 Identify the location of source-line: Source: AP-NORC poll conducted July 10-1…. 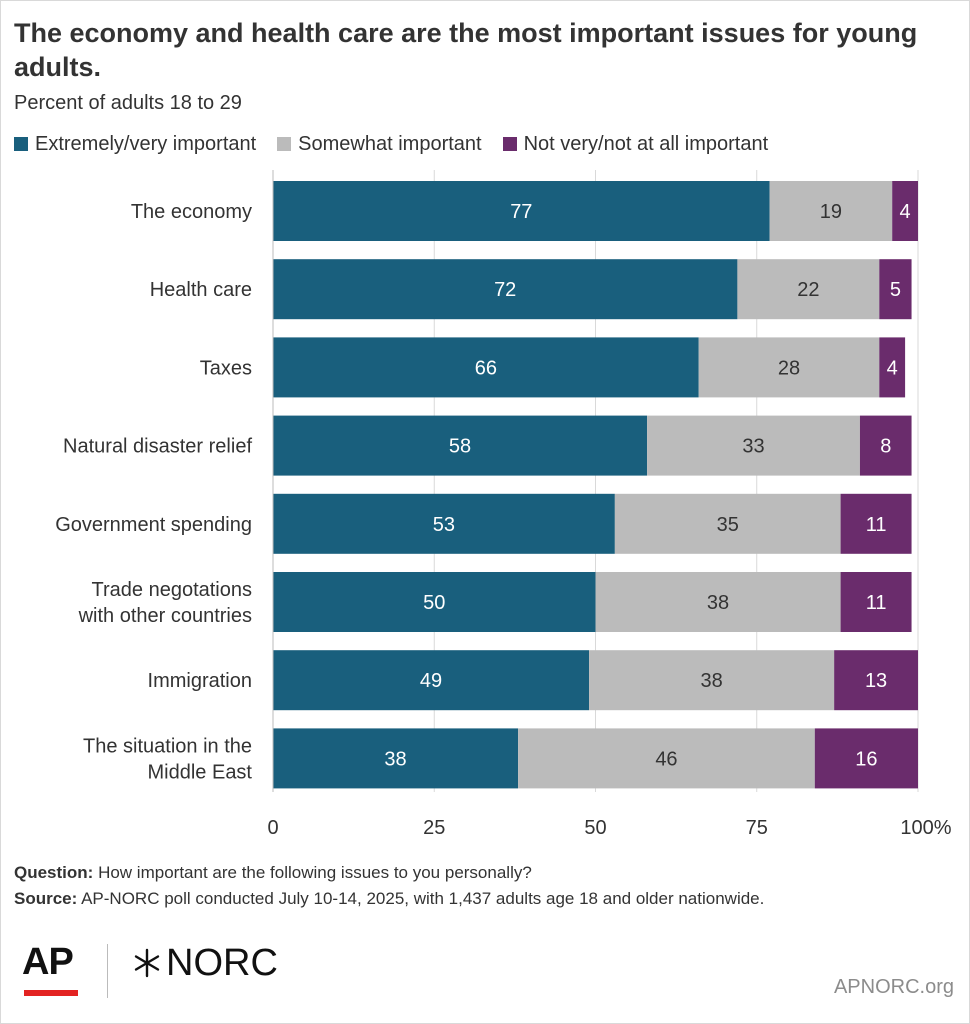
(389, 899).